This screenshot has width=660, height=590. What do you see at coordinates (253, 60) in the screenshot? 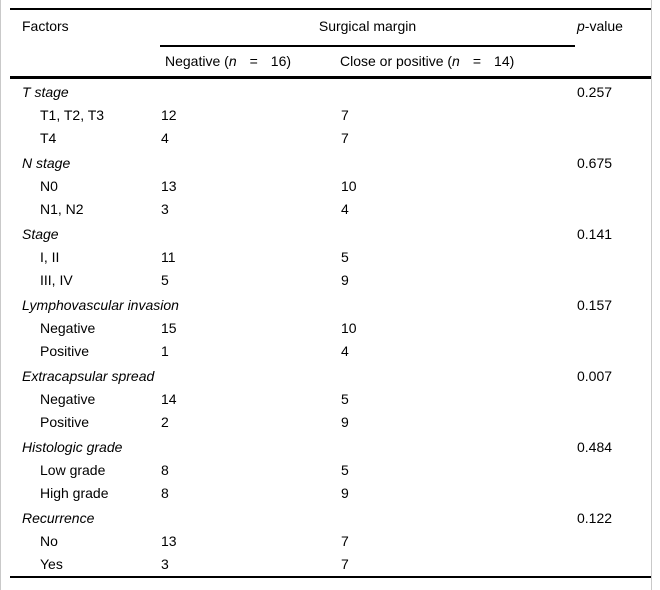
I see `negative-equals: =` at bounding box center [253, 60].